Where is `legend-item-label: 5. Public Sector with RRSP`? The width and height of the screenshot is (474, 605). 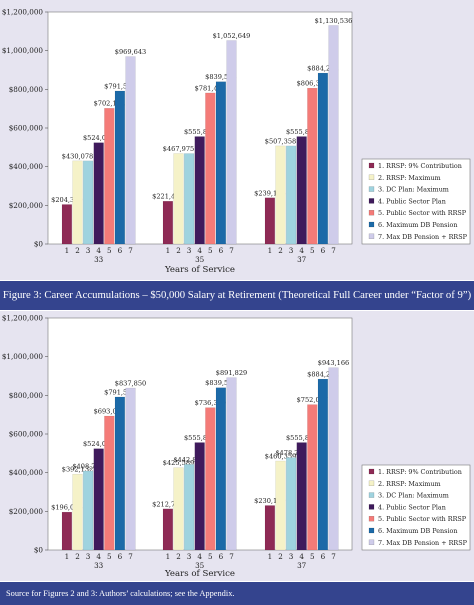
legend-item-label: 5. Public Sector with RRSP is located at coordinates (422, 213).